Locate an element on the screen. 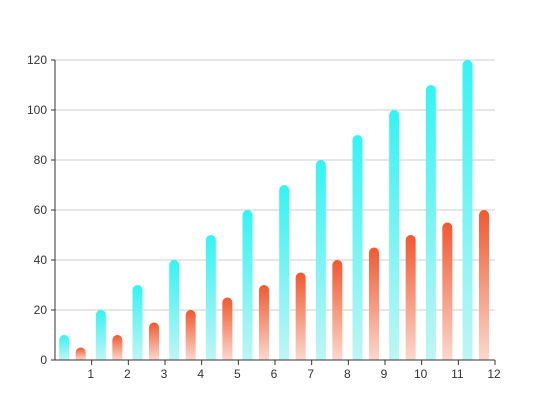 This screenshot has width=550, height=420. x-tick-label: 1 is located at coordinates (90, 374).